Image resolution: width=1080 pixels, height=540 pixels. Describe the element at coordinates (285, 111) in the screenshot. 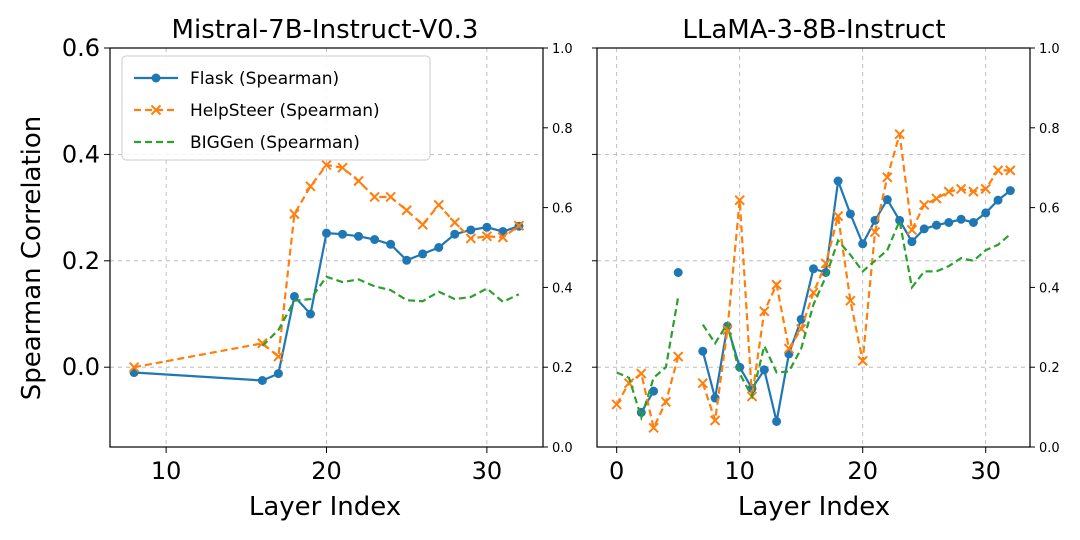

I see `legend-label: HelpSteer (Spearman)` at that location.